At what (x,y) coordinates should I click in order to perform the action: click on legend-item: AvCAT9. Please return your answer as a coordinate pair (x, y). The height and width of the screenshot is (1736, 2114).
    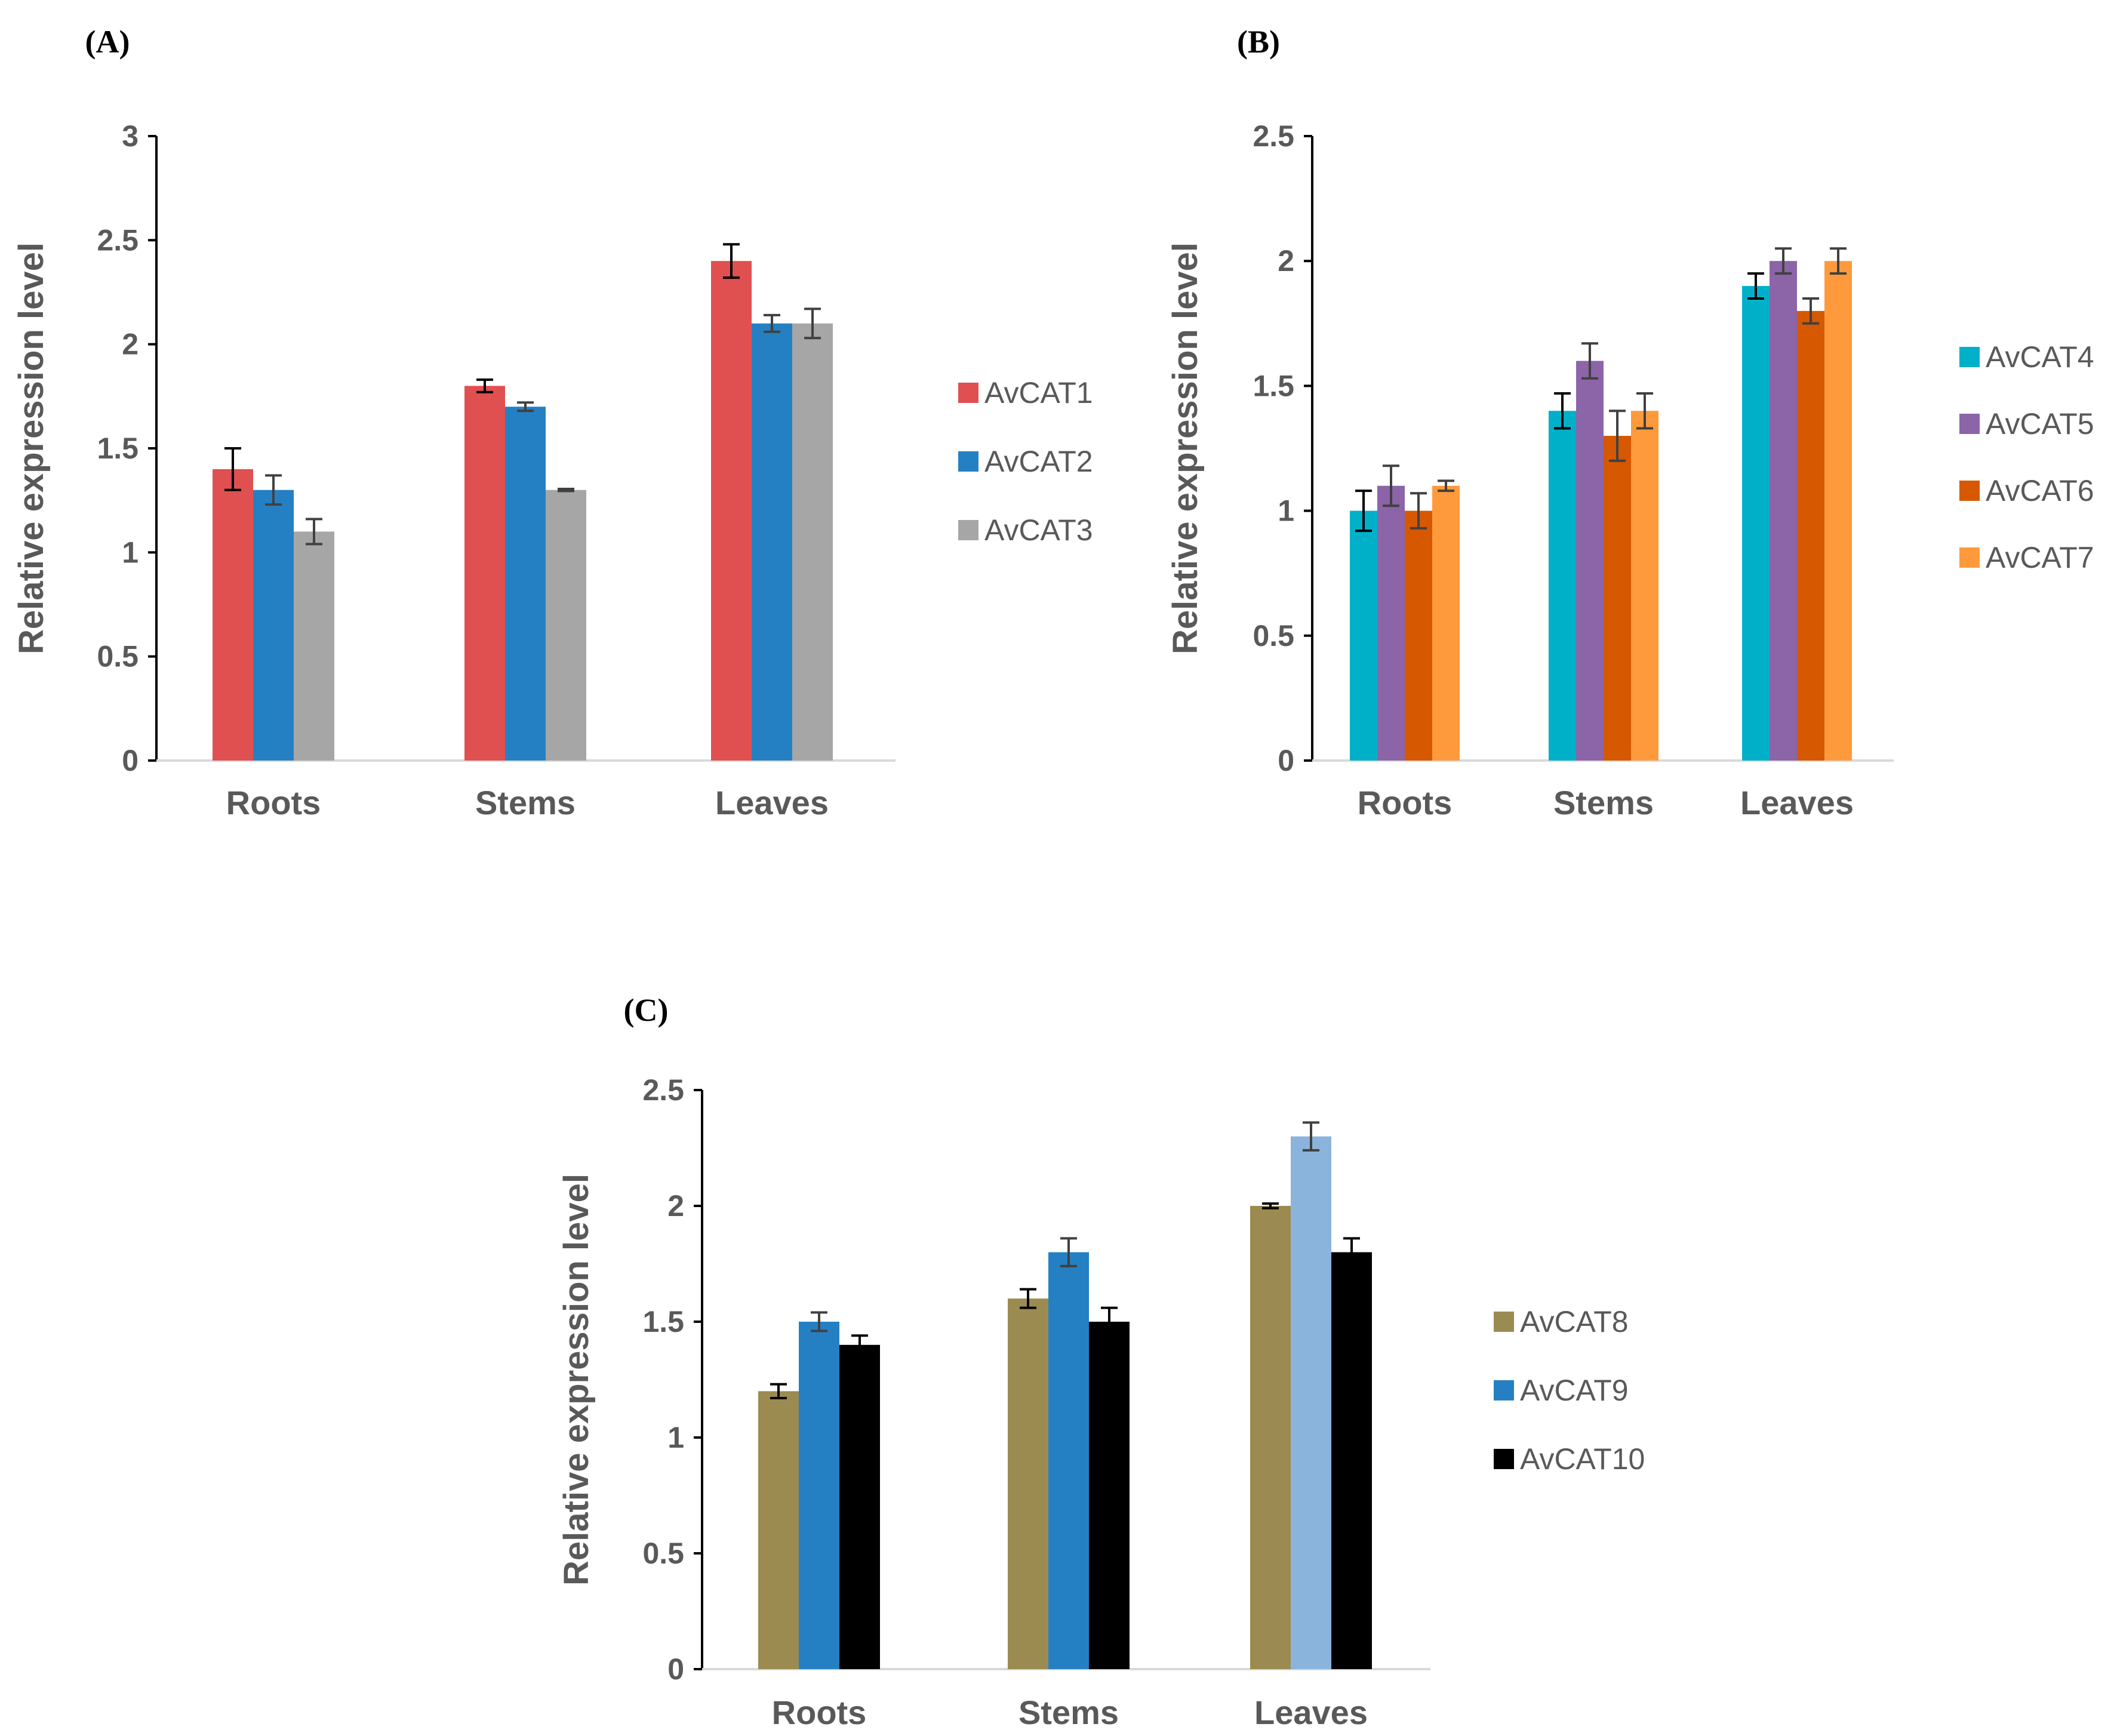
    Looking at the image, I should click on (1561, 1390).